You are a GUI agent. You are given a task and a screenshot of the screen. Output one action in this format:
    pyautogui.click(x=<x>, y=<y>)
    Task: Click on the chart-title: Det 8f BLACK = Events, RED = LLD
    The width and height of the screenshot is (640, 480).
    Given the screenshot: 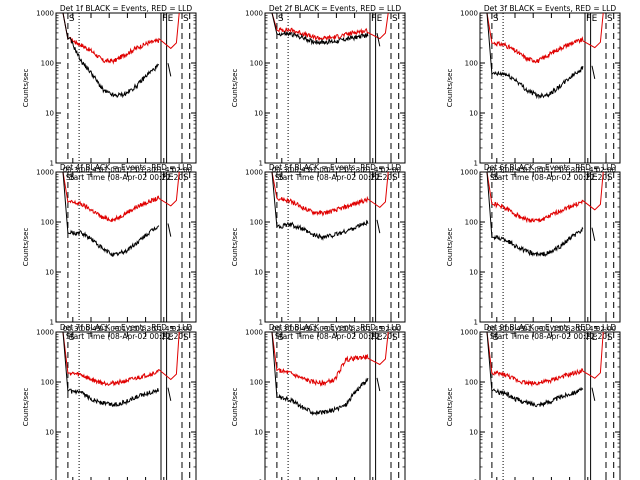 What is the action you would take?
    pyautogui.click(x=335, y=327)
    